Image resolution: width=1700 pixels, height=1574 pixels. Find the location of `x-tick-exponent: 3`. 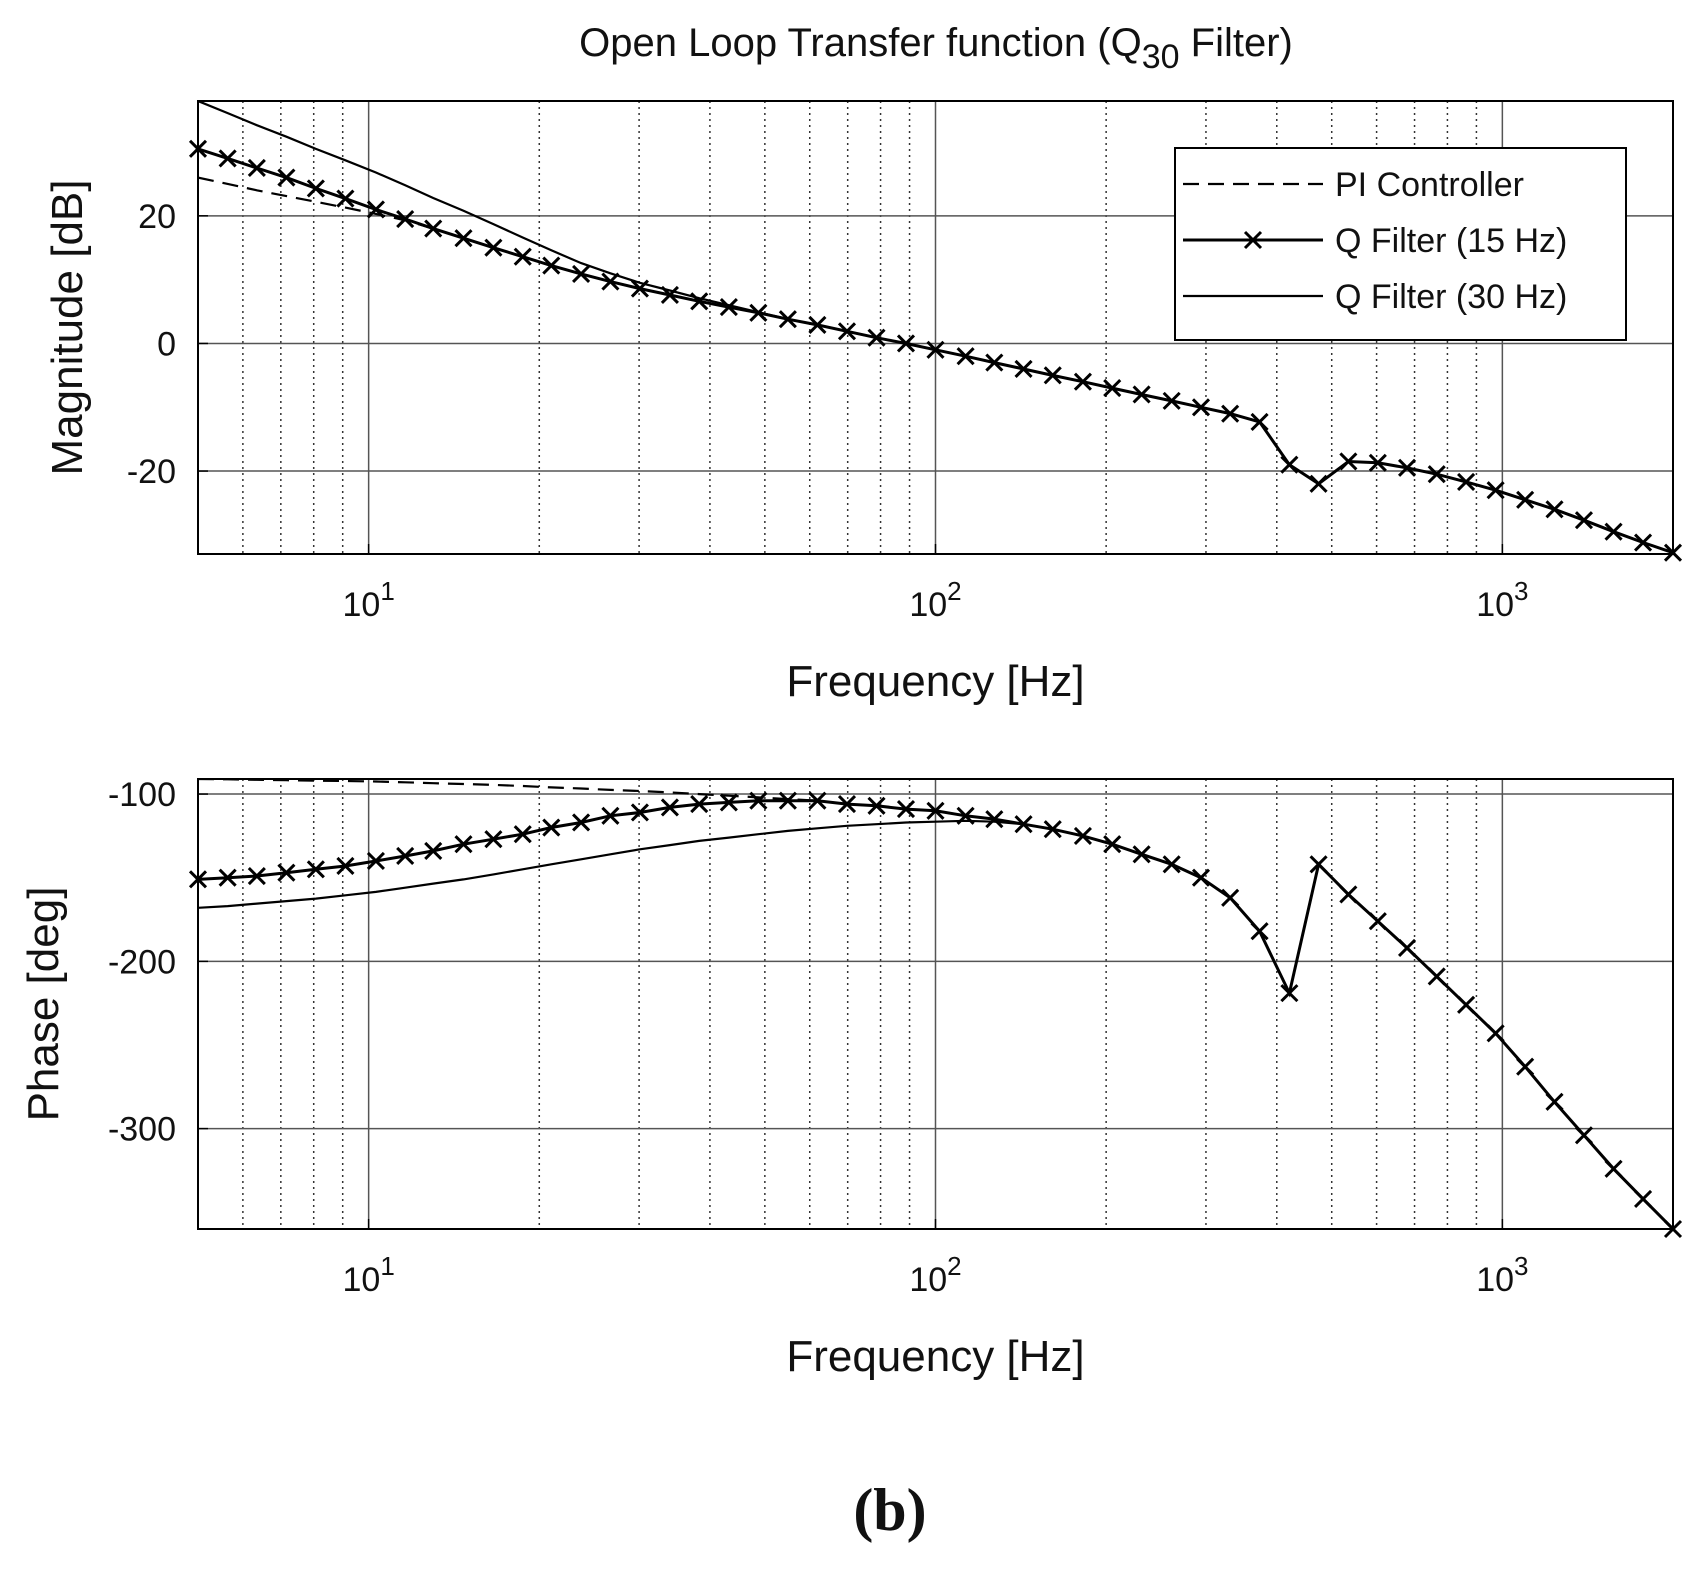

x-tick-exponent: 3 is located at coordinates (1521, 1266).